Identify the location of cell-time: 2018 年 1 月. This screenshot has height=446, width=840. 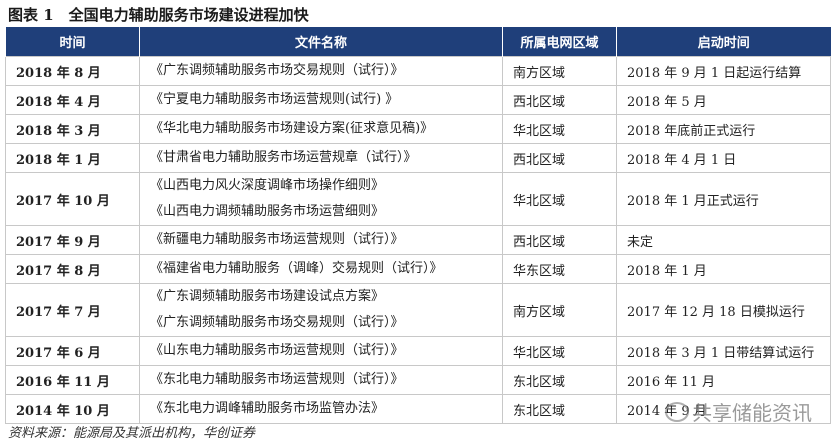
(72, 158).